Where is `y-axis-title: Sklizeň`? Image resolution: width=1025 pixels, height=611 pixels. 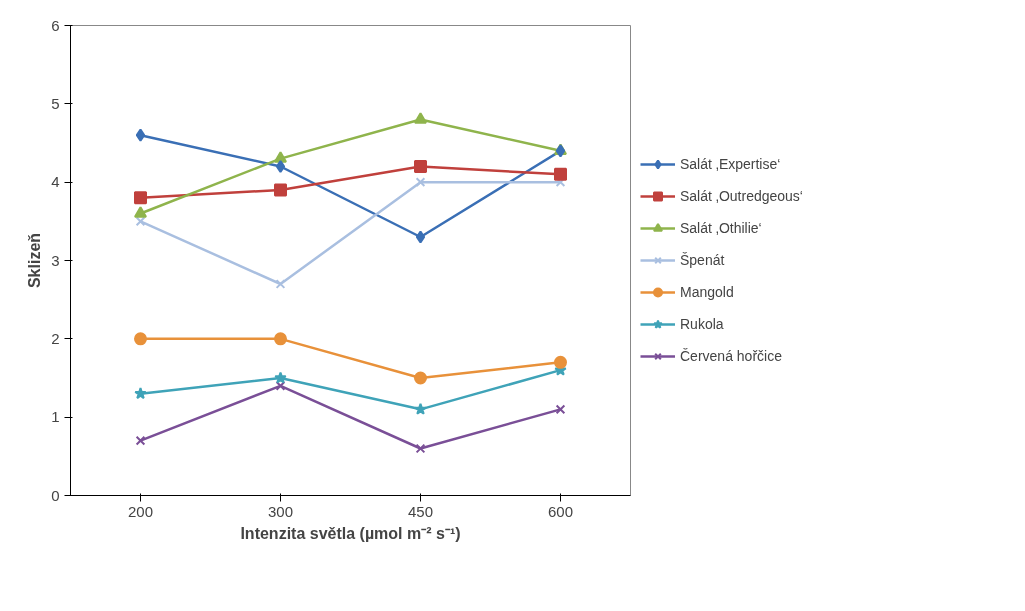 y-axis-title: Sklizeň is located at coordinates (35, 260).